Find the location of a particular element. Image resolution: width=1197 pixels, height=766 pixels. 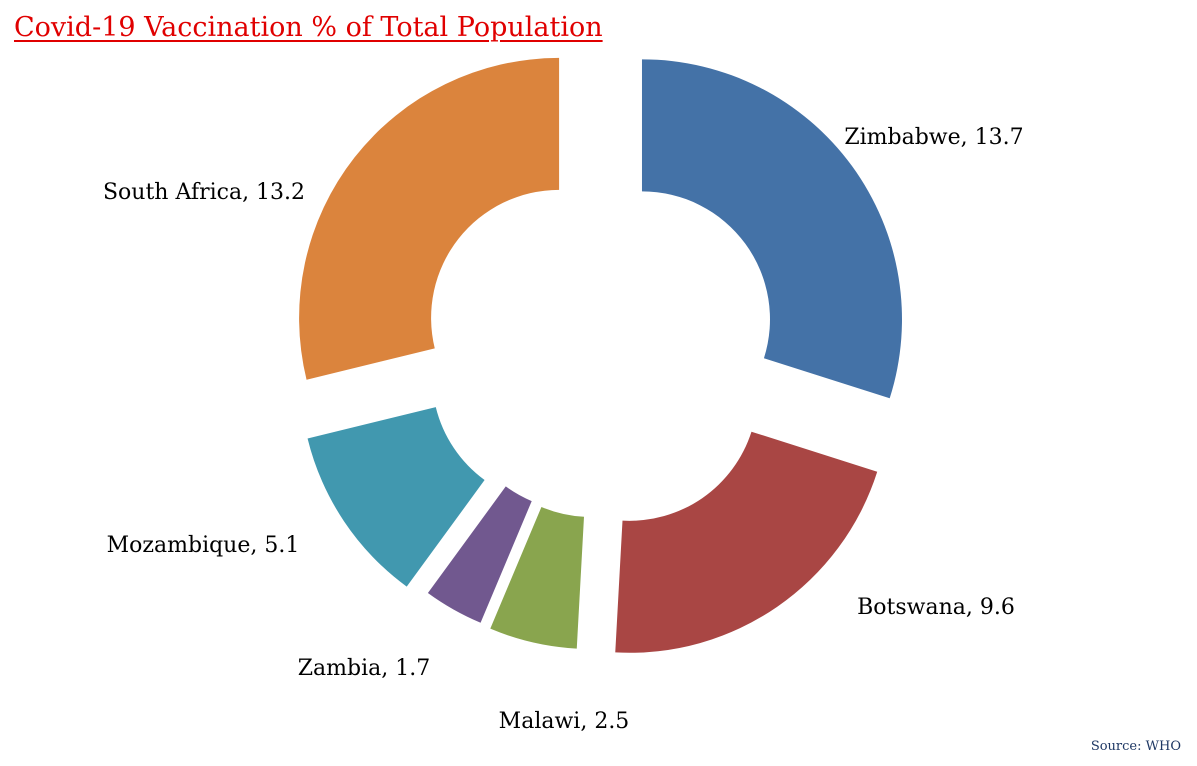

slice-south-africa is located at coordinates (429, 218).